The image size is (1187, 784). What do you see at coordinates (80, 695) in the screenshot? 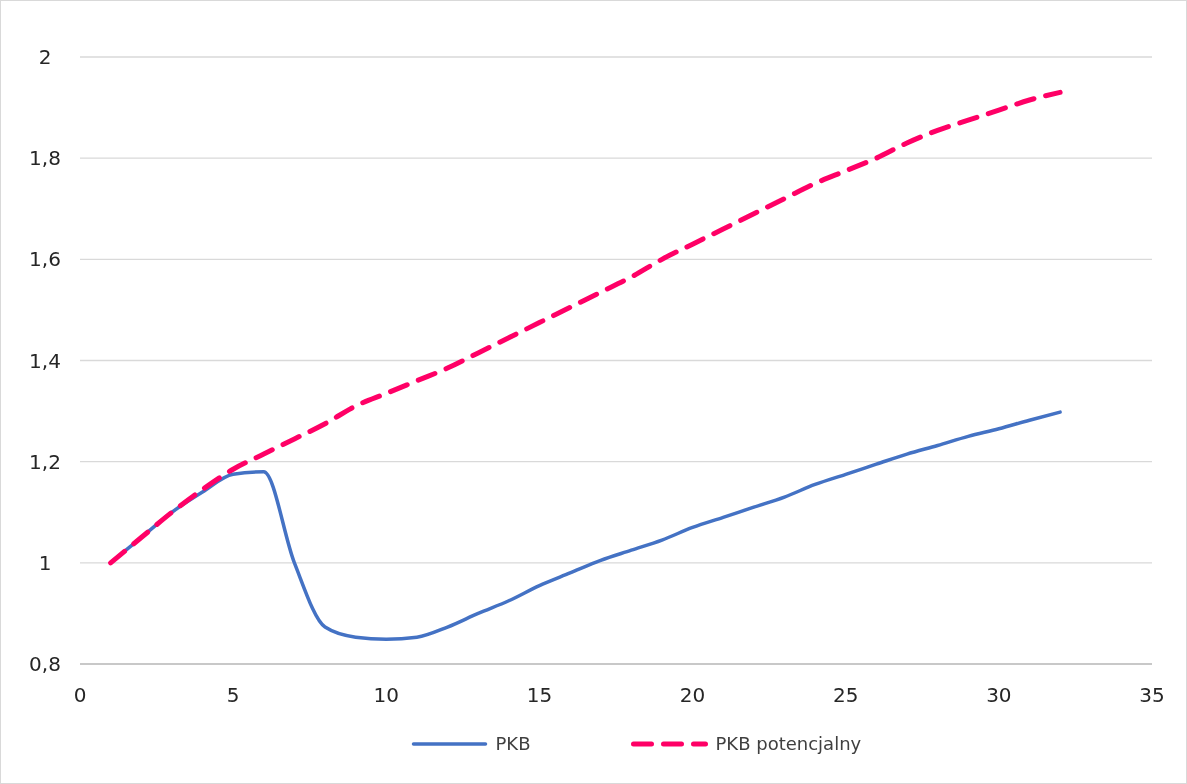
I see `x-tick-label: 0` at bounding box center [80, 695].